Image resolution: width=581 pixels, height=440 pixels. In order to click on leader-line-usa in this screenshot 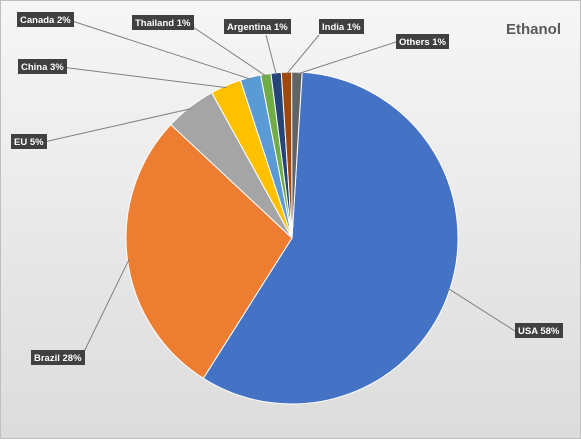, I will do `click(481, 309)`.